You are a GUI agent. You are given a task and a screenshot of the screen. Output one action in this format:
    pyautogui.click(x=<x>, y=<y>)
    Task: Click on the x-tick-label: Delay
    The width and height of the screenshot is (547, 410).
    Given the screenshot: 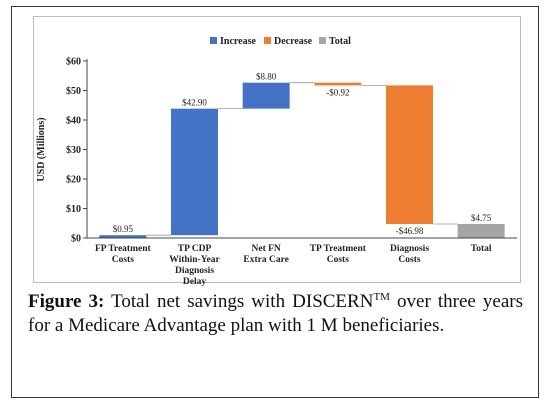 What is the action you would take?
    pyautogui.click(x=194, y=282)
    